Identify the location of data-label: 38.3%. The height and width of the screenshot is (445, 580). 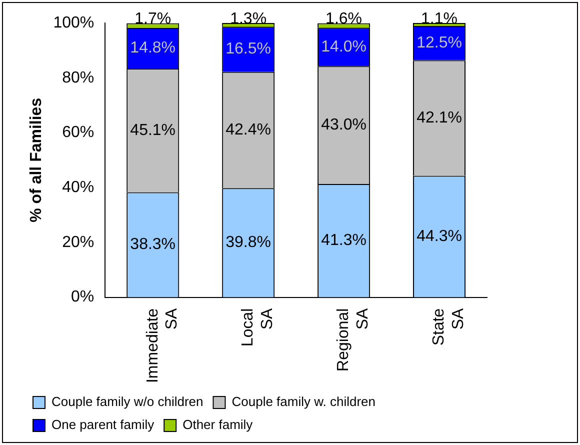
(153, 245).